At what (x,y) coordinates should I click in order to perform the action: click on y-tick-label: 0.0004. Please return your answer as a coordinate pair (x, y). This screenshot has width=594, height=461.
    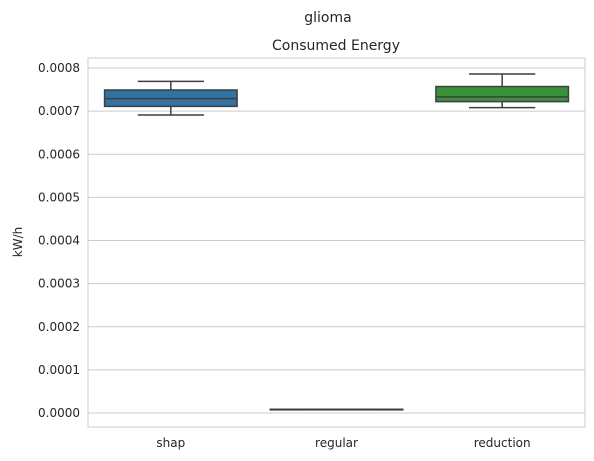
    Looking at the image, I should click on (59, 241).